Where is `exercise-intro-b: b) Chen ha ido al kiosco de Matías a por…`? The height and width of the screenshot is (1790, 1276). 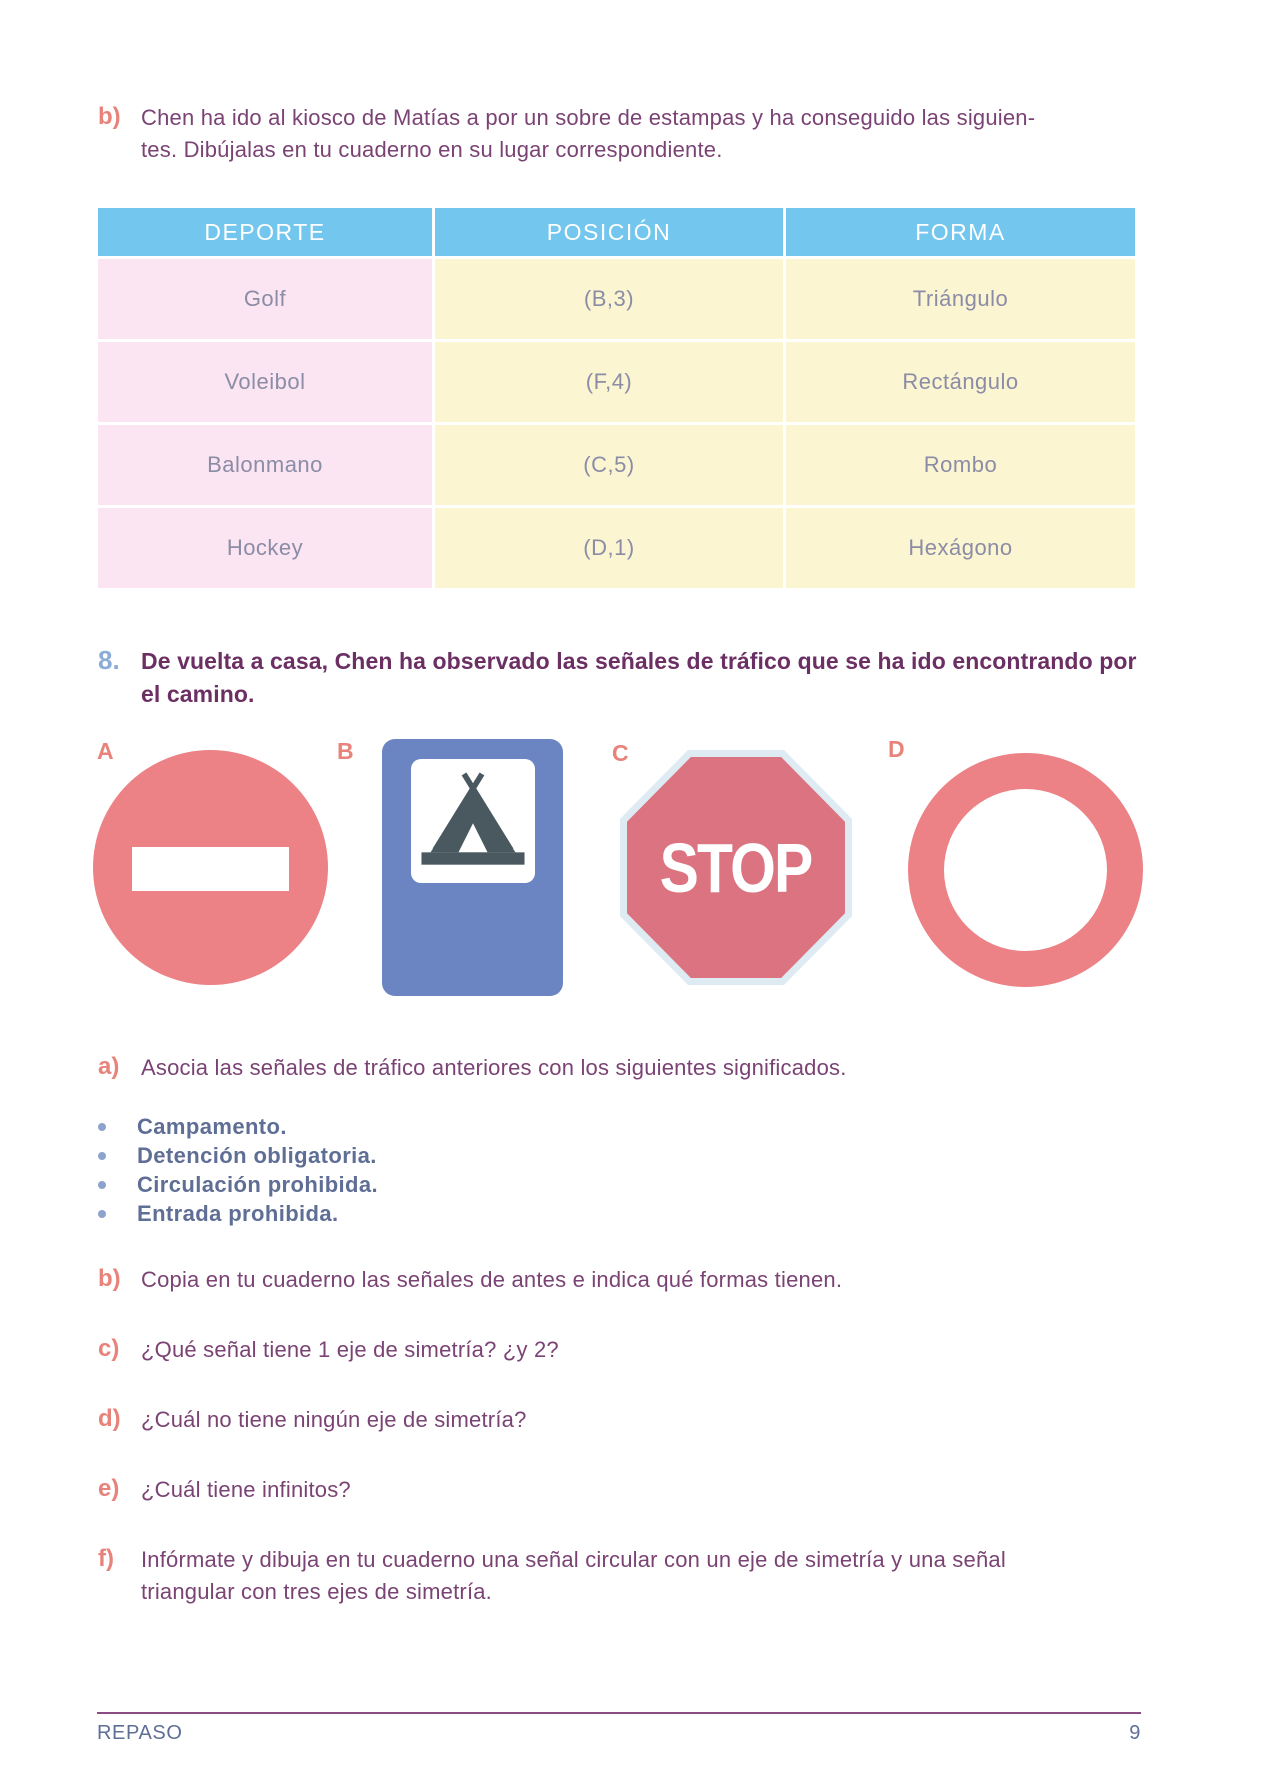 exercise-intro-b: b) Chen ha ido al kiosco de Matías a por… is located at coordinates (638, 134).